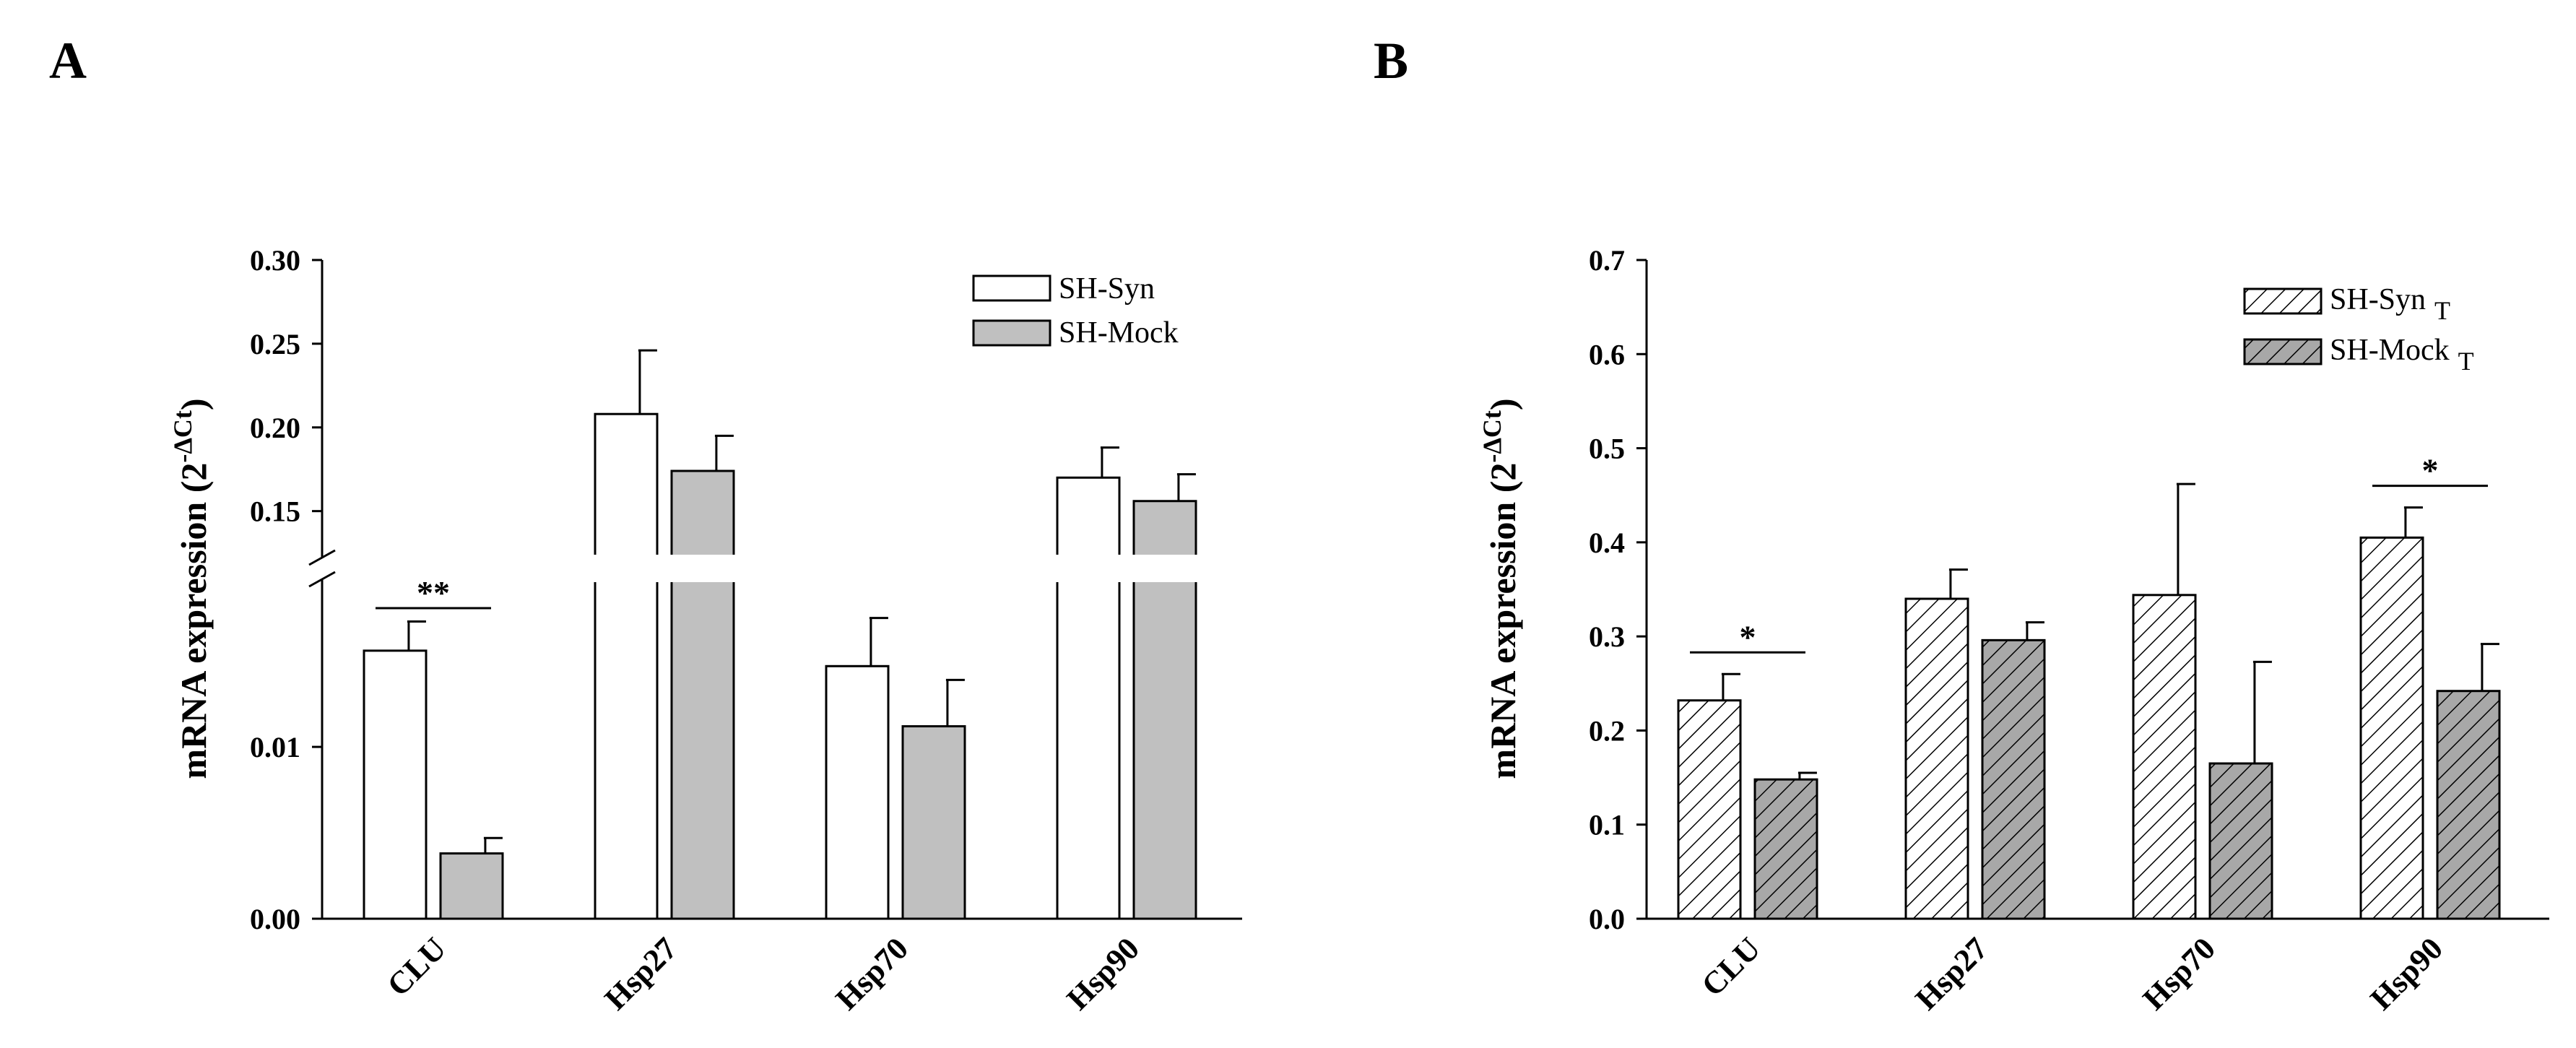  What do you see at coordinates (2164, 757) in the screenshot?
I see `bar-sh-syn-t-hsp70` at bounding box center [2164, 757].